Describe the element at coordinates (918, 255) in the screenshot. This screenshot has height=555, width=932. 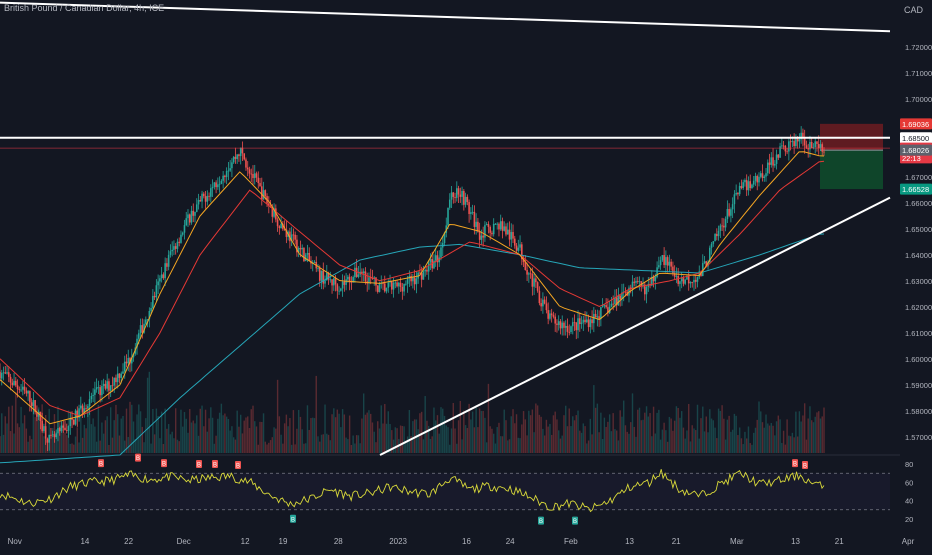
I see `price-tick-label: 1.64000` at that location.